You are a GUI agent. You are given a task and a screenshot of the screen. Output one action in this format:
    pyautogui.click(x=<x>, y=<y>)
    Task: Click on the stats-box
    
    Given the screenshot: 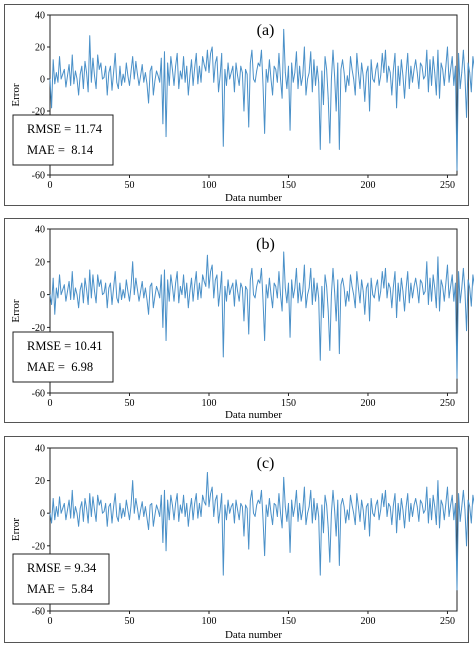 What is the action you would take?
    pyautogui.click(x=61, y=579)
    